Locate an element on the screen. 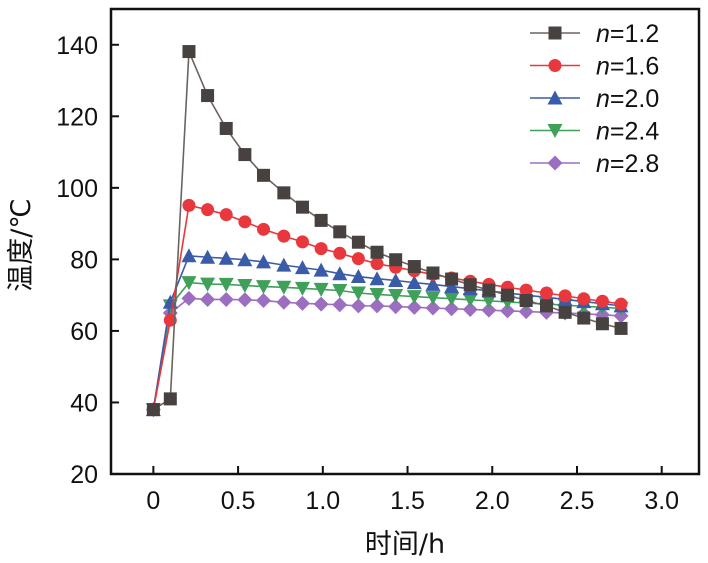  x-axis-label: 时间/h is located at coordinates (405, 544).